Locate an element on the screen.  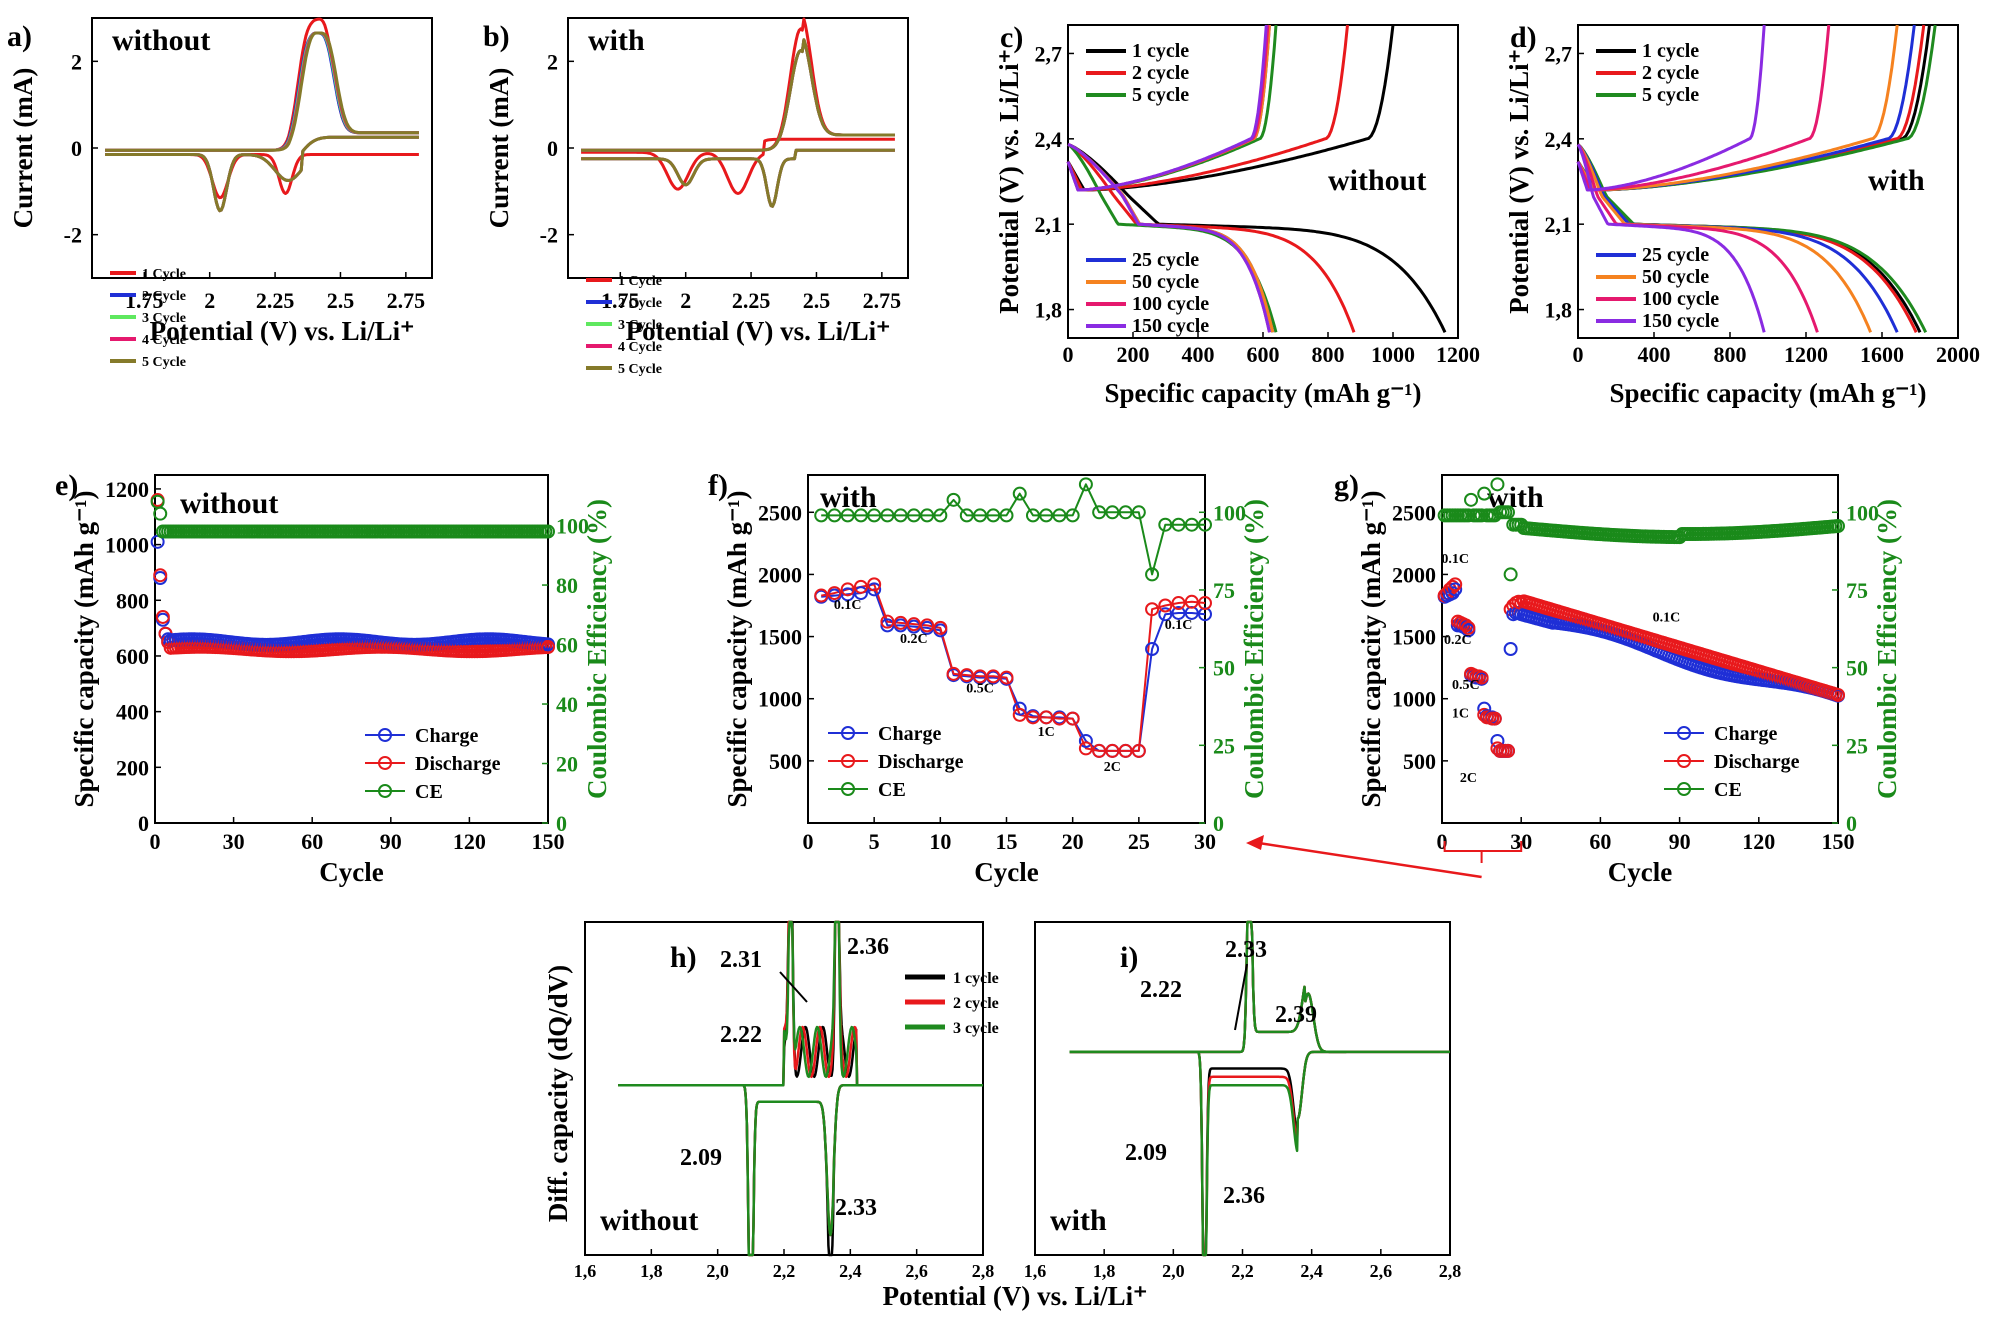
rate-label: 0.5C is located at coordinates (1466, 685).